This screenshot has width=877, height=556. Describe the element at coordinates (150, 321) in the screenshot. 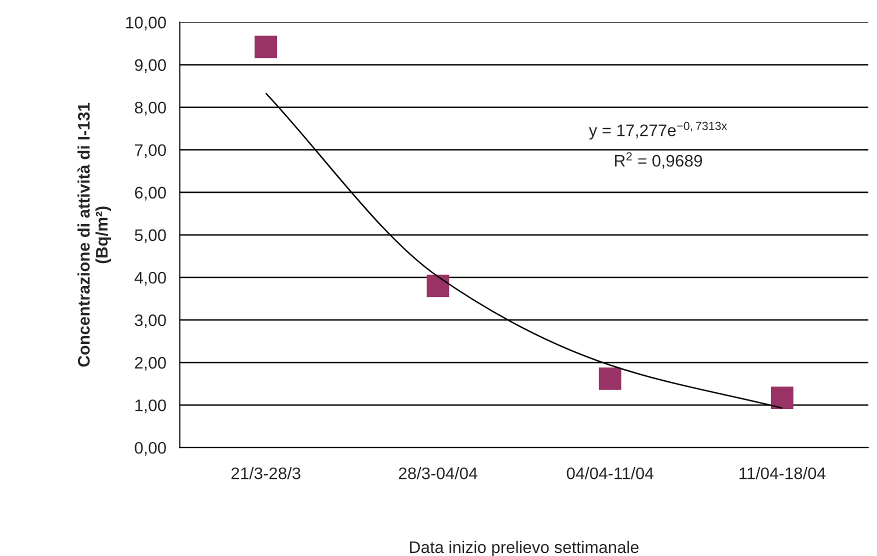

I see `y-tick-label: 3,00` at that location.